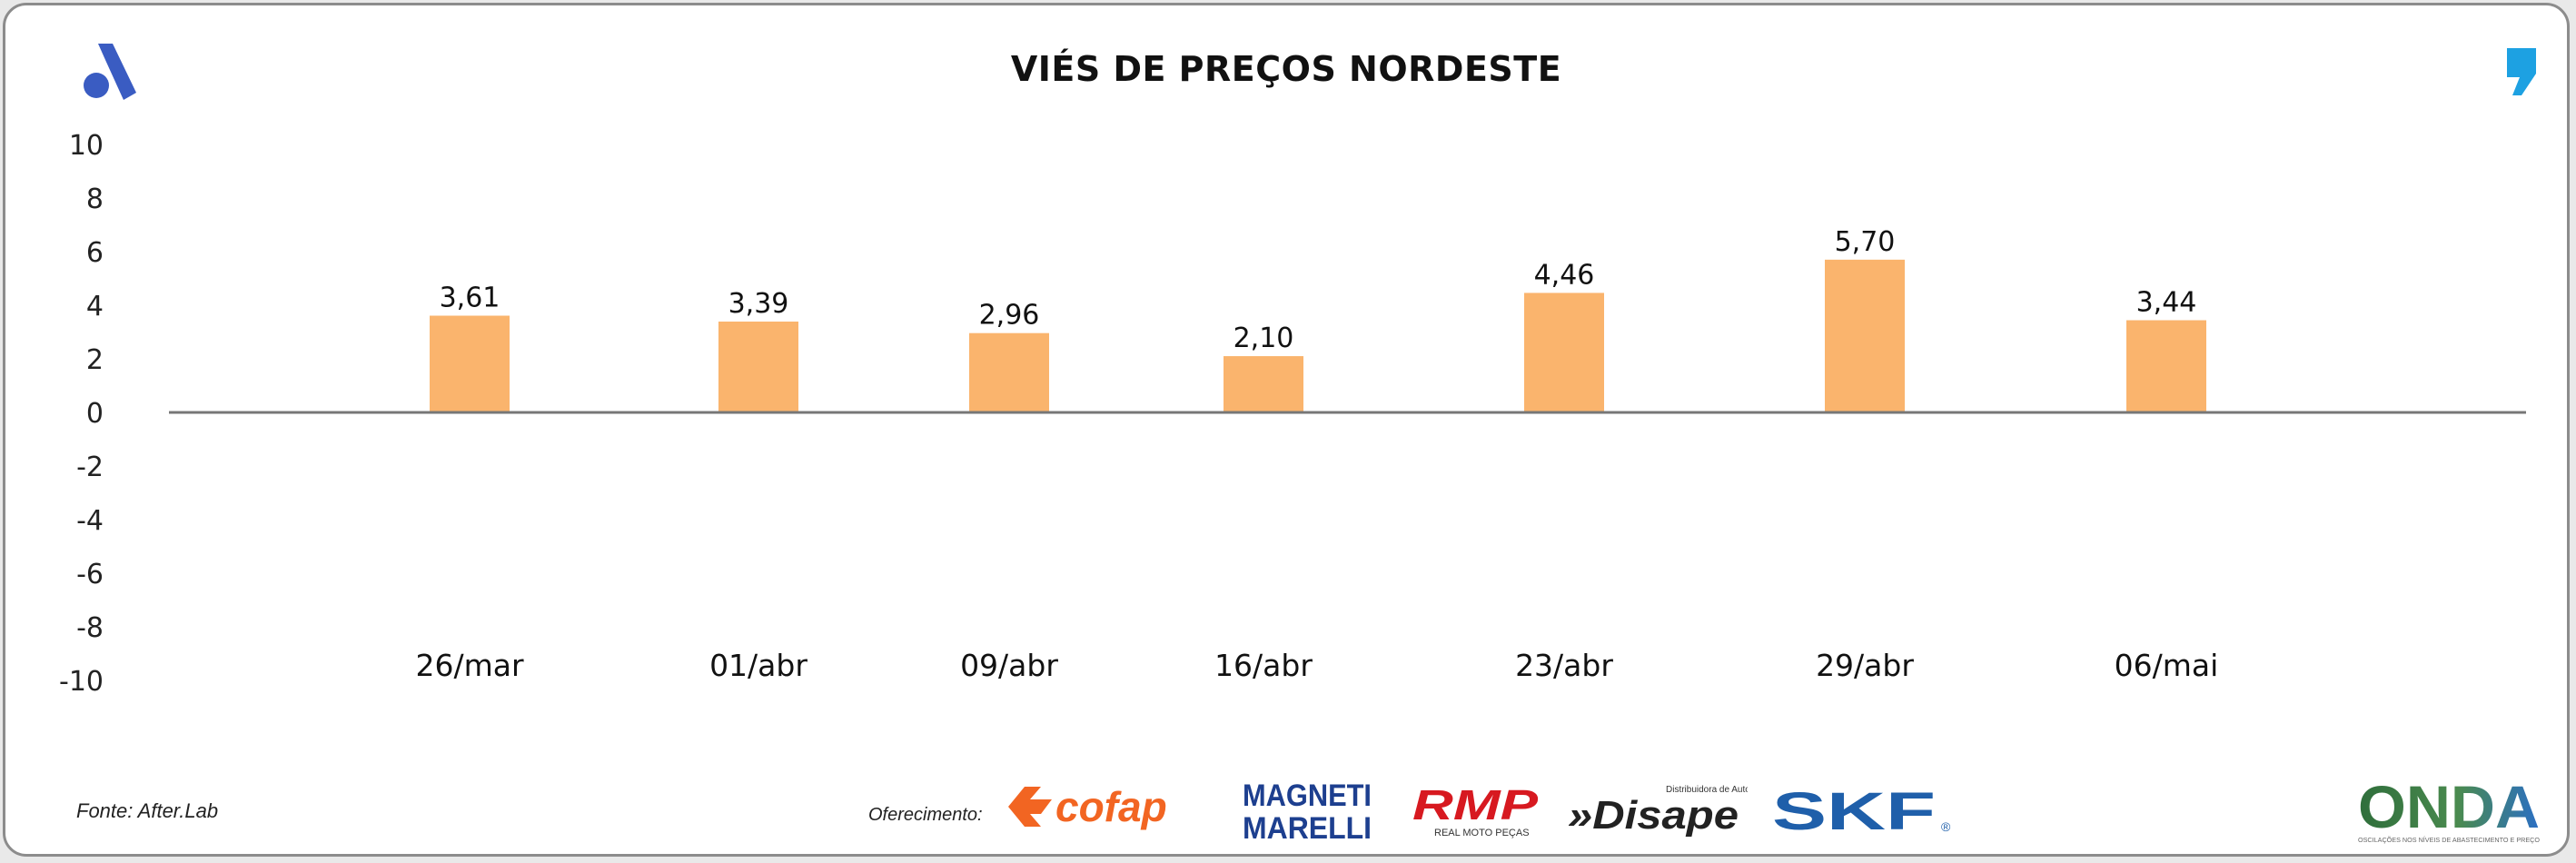 This screenshot has height=863, width=2576. I want to click on x-tick-label: 16/abr, so click(1263, 665).